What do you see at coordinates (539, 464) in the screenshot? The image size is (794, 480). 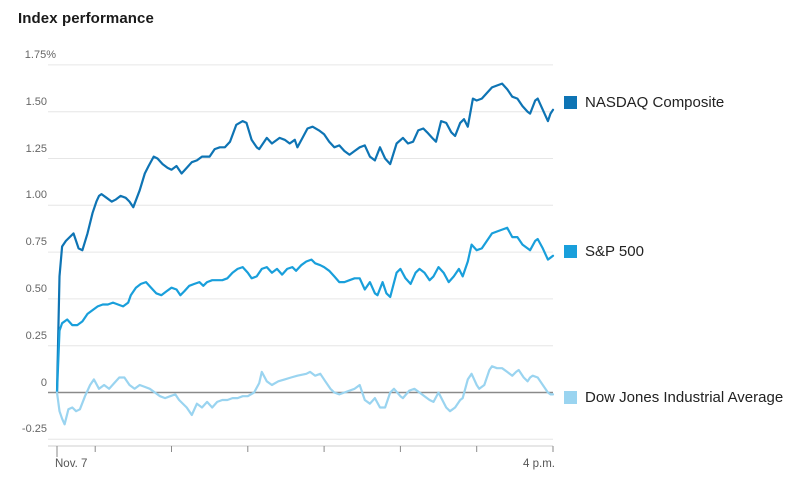 I see `x-axis-label-end: 4 p.m.` at bounding box center [539, 464].